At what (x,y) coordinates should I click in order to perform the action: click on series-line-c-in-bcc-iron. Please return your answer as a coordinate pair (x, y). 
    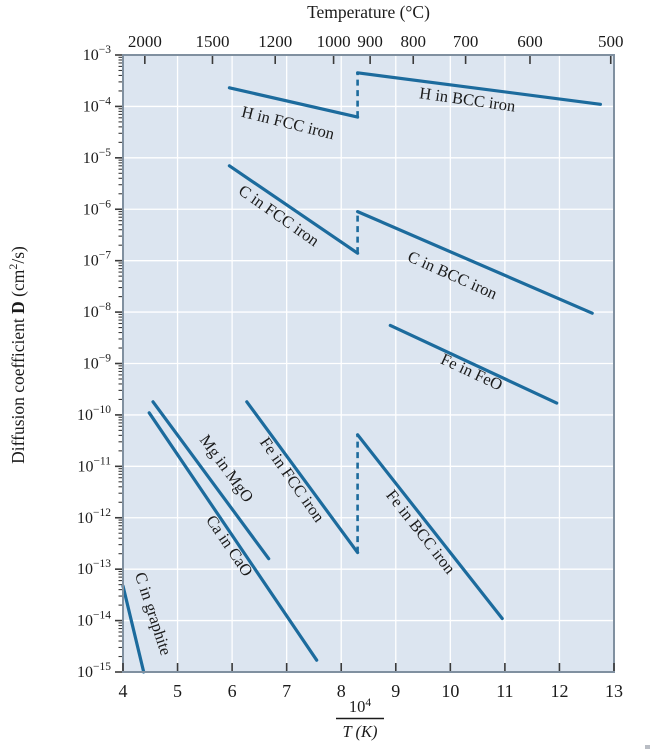
    Looking at the image, I should click on (475, 262).